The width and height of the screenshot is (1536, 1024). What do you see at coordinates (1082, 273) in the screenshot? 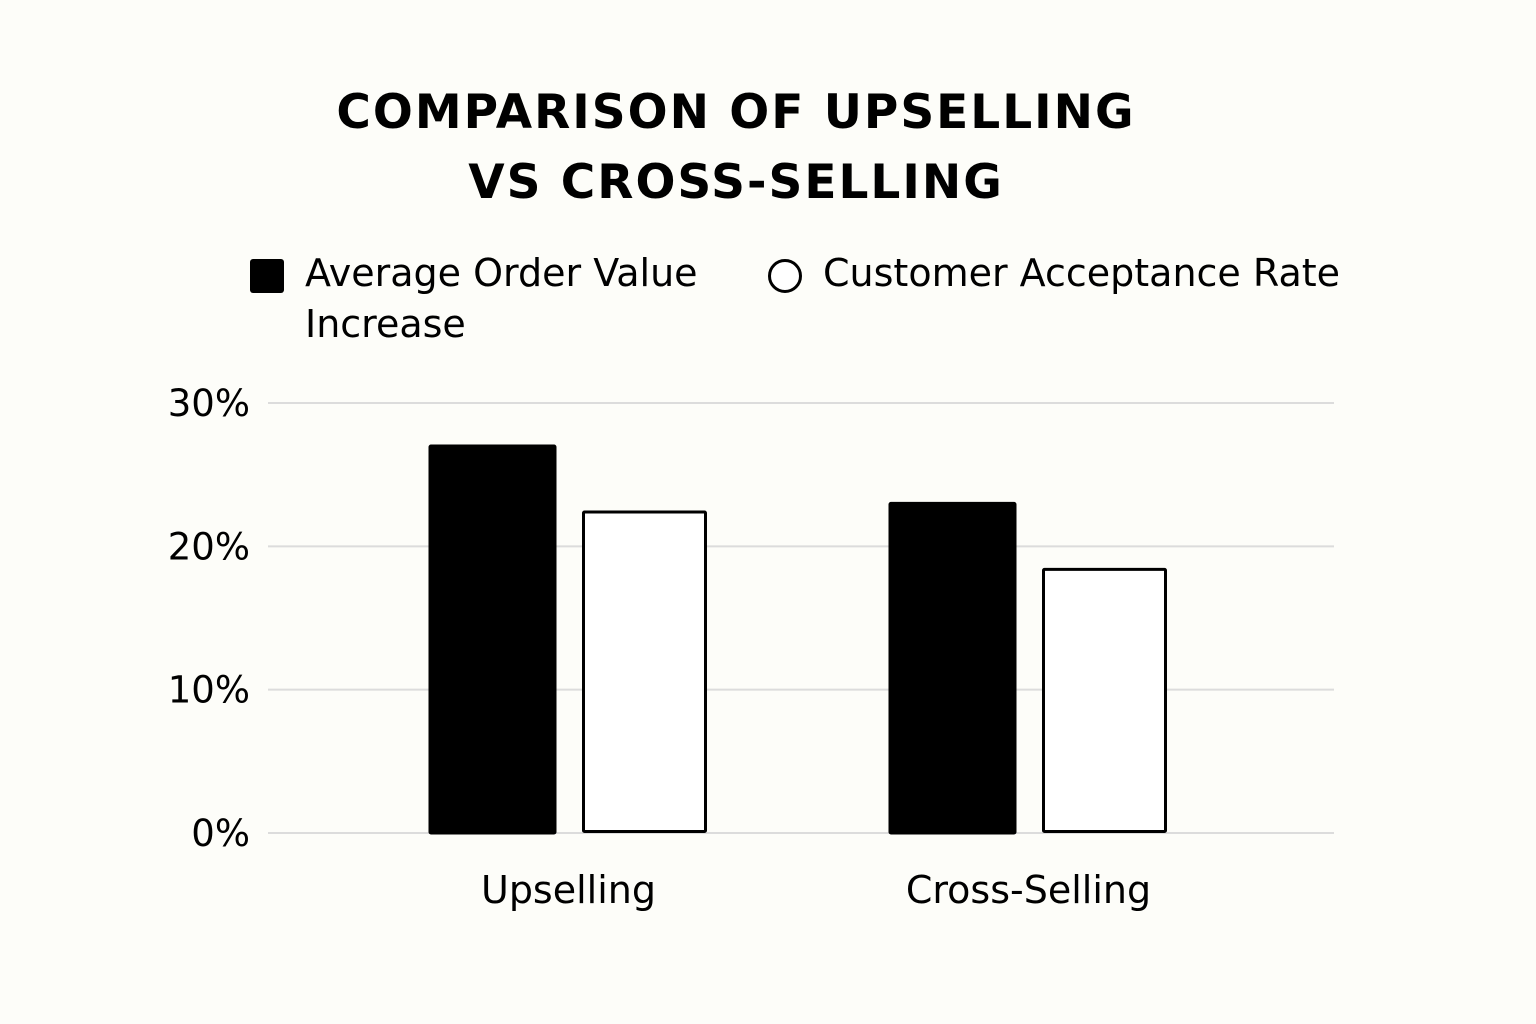
I see `legend-label-customer-acceptance-rate: Customer Acceptance Rate` at bounding box center [1082, 273].